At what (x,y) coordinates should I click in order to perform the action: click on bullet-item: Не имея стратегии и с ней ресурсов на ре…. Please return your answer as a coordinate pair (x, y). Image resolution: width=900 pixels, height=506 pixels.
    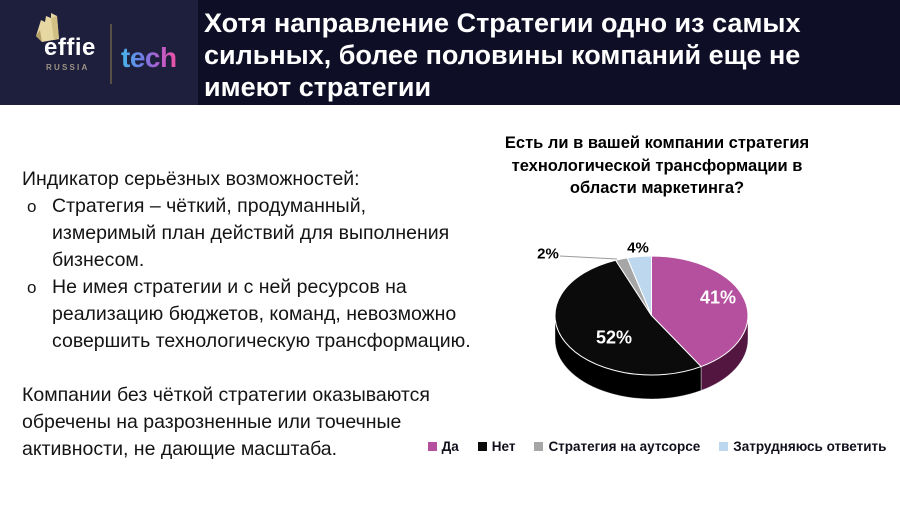
    Looking at the image, I should click on (248, 314).